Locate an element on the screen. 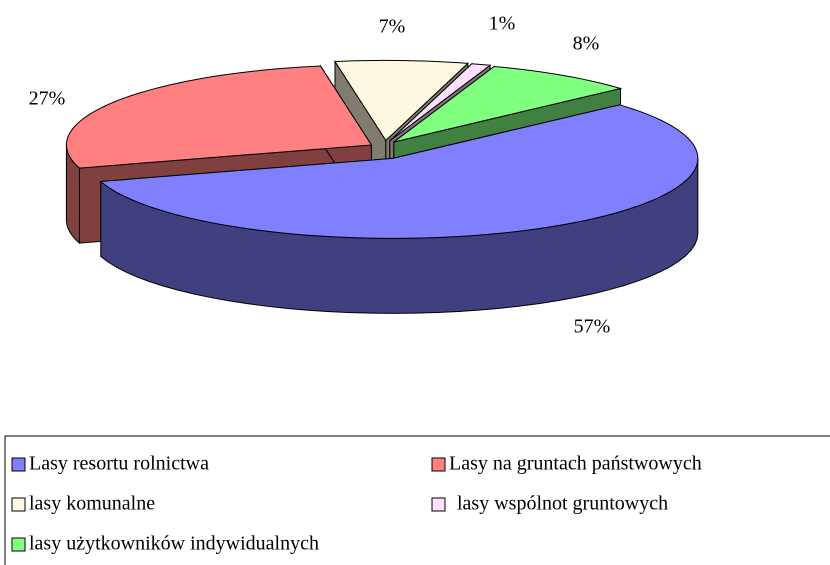  legend-label: lasy komunalne is located at coordinates (92, 504).